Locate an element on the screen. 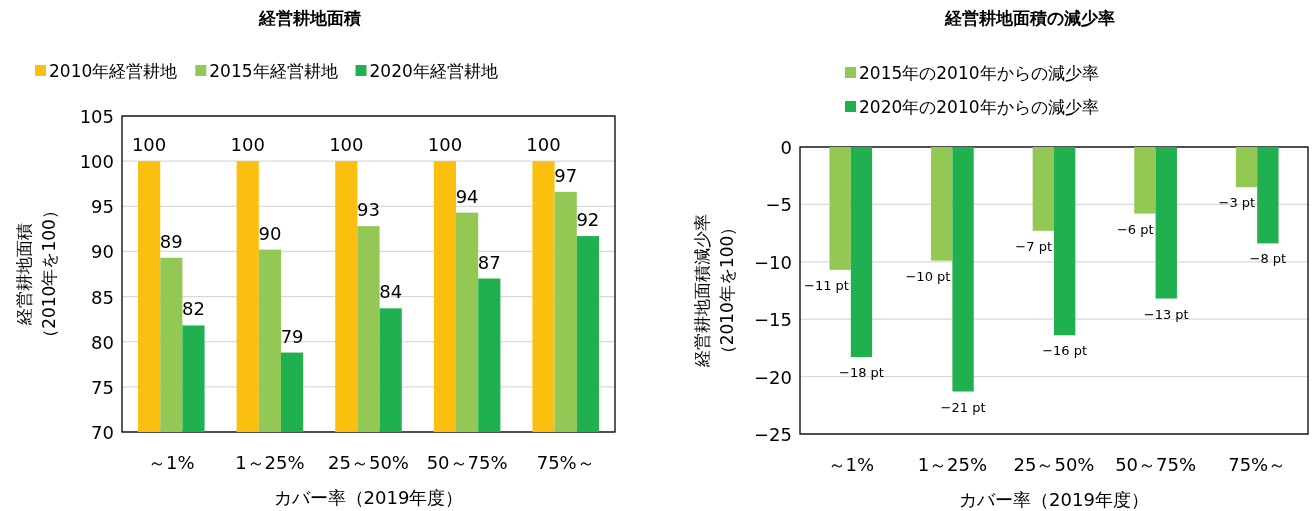 Image resolution: width=1312 pixels, height=511 pixels. legend-label: 2020年の2010年からの減少率 is located at coordinates (979, 107).